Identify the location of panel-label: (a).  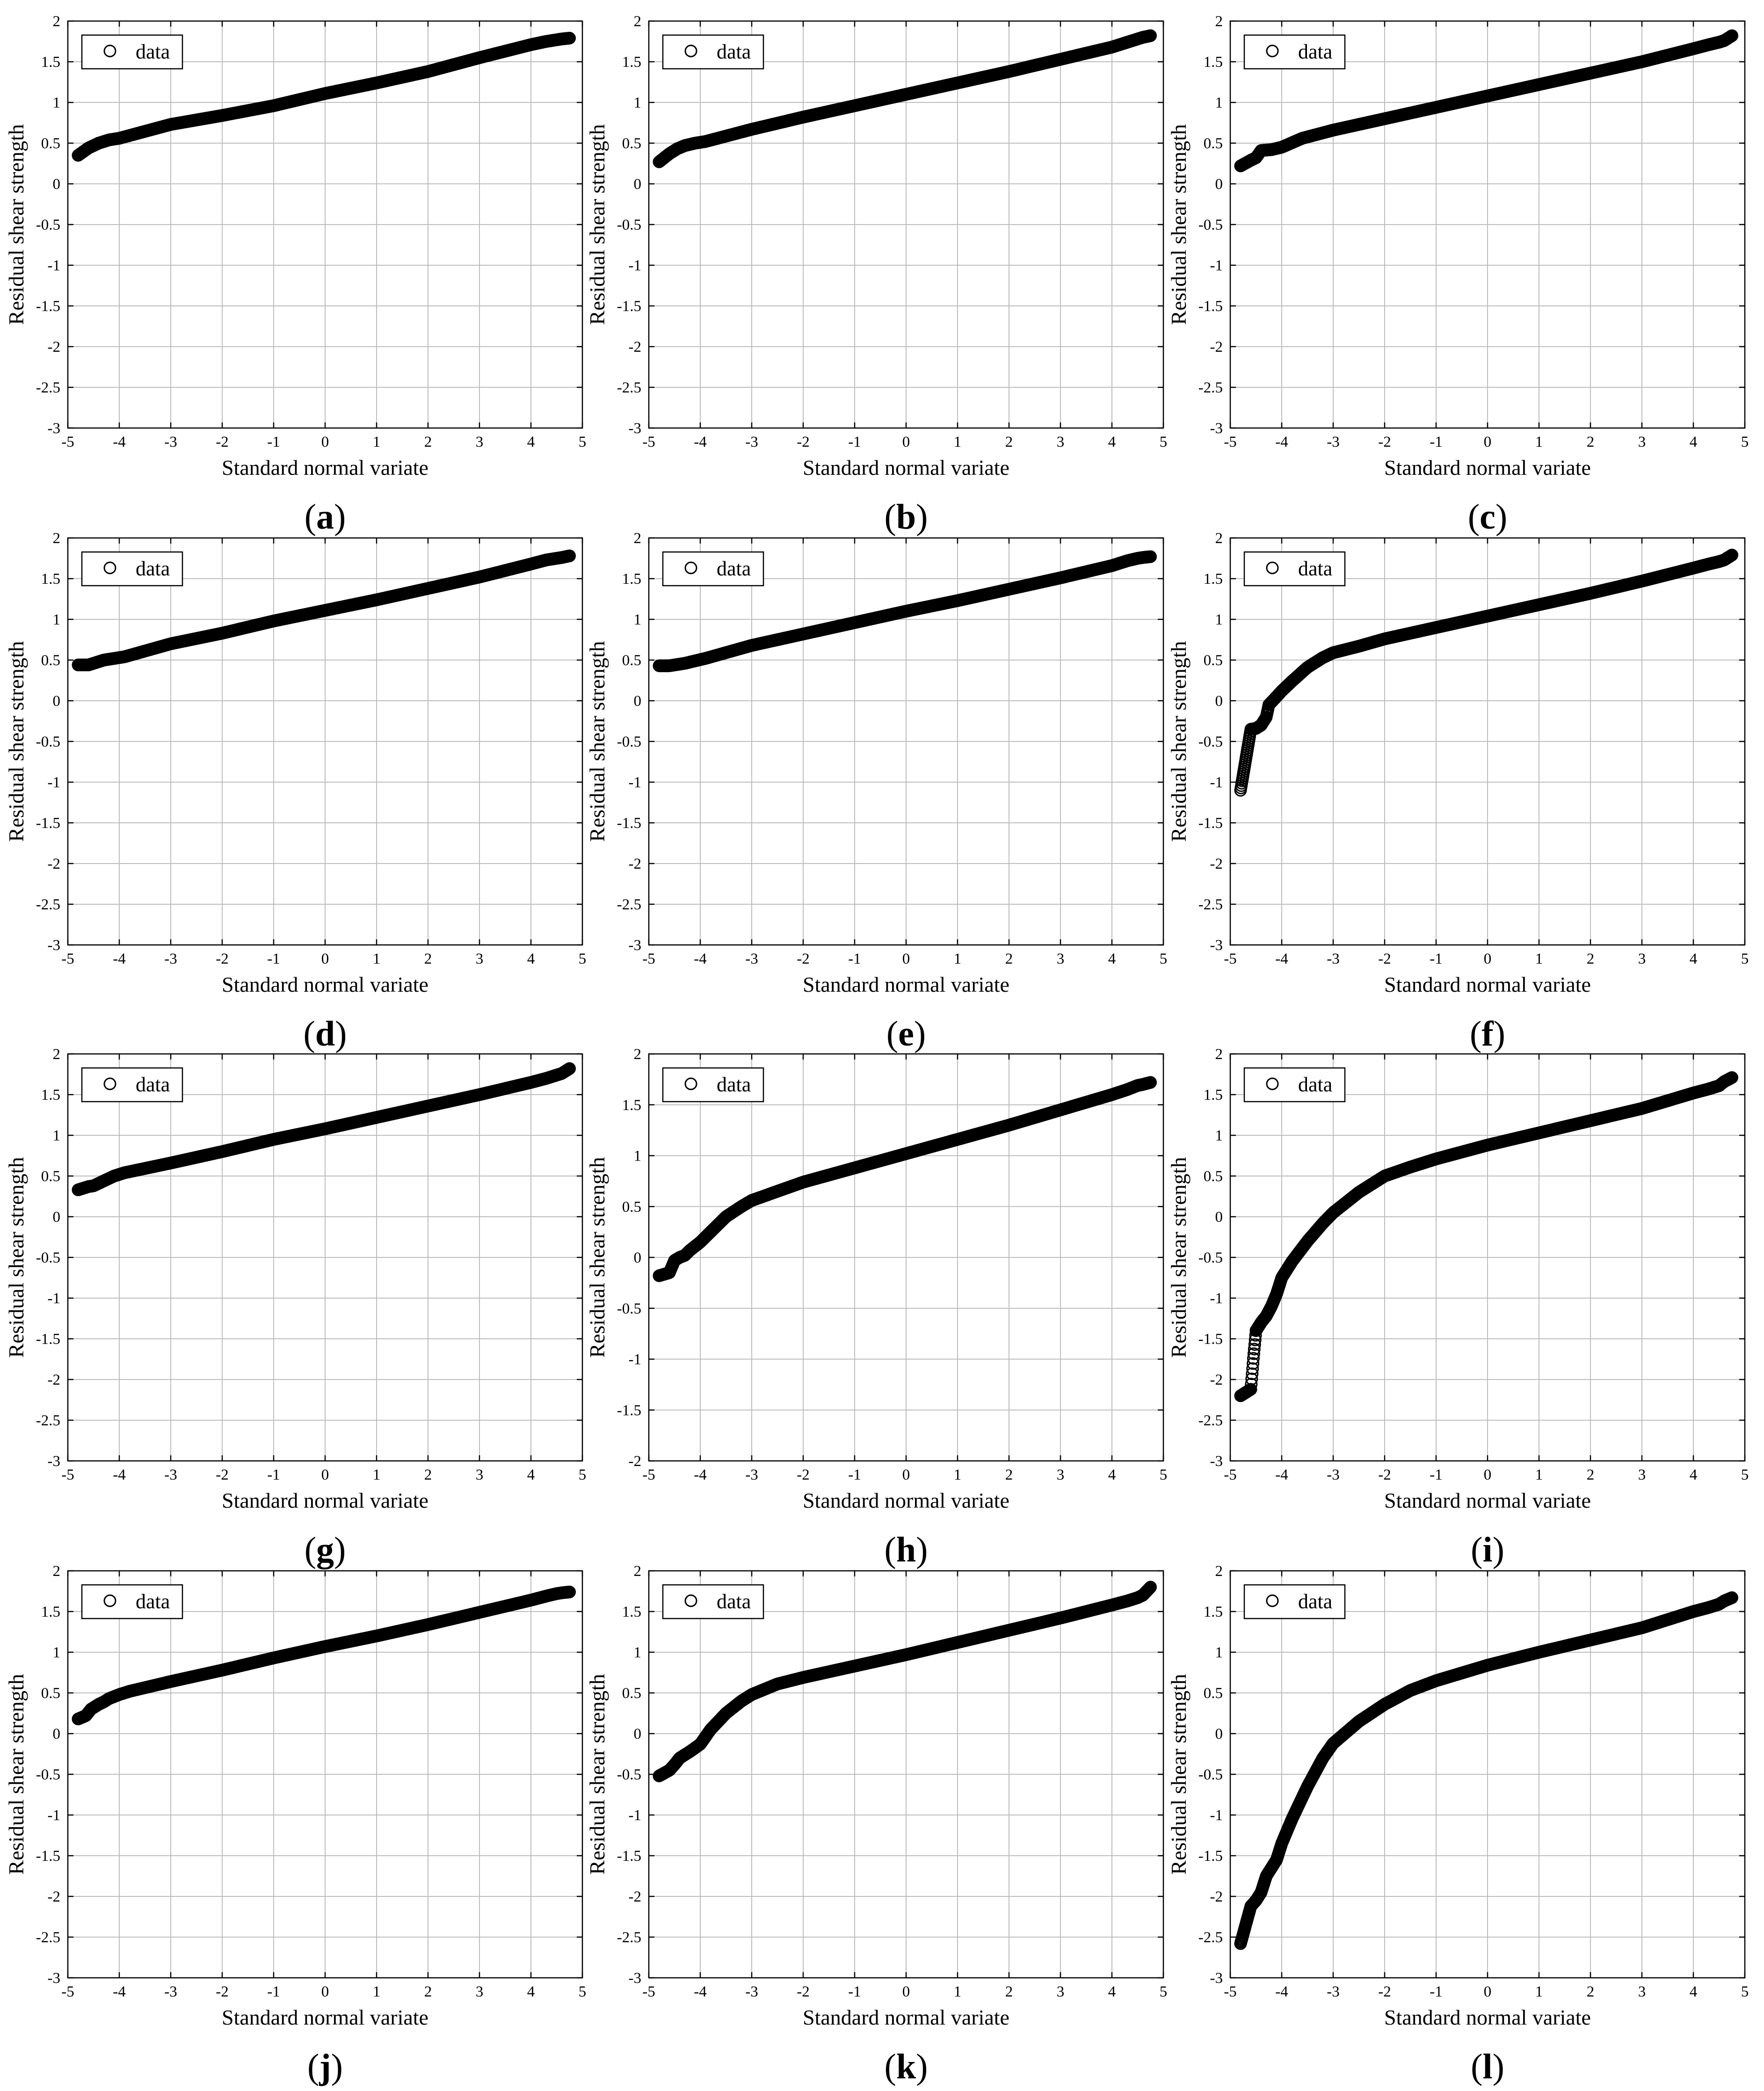
(326, 517).